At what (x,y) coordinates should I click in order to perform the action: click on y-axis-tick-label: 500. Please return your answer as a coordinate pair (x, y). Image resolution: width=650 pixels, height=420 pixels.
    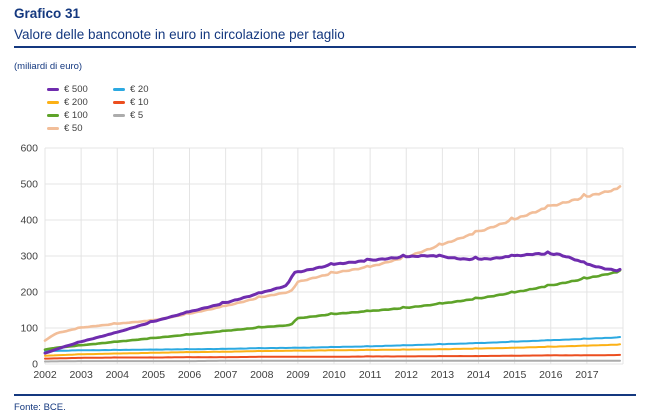
    Looking at the image, I should click on (29, 185).